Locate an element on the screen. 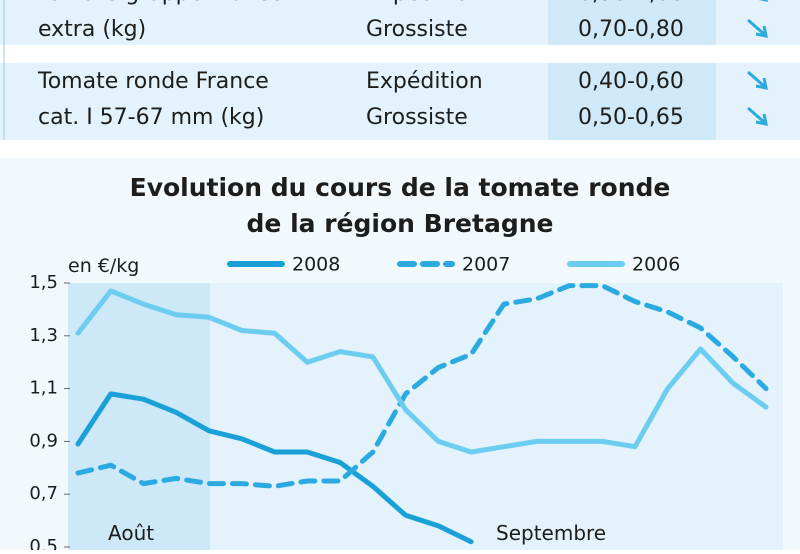  line-series is located at coordinates (274, 468).